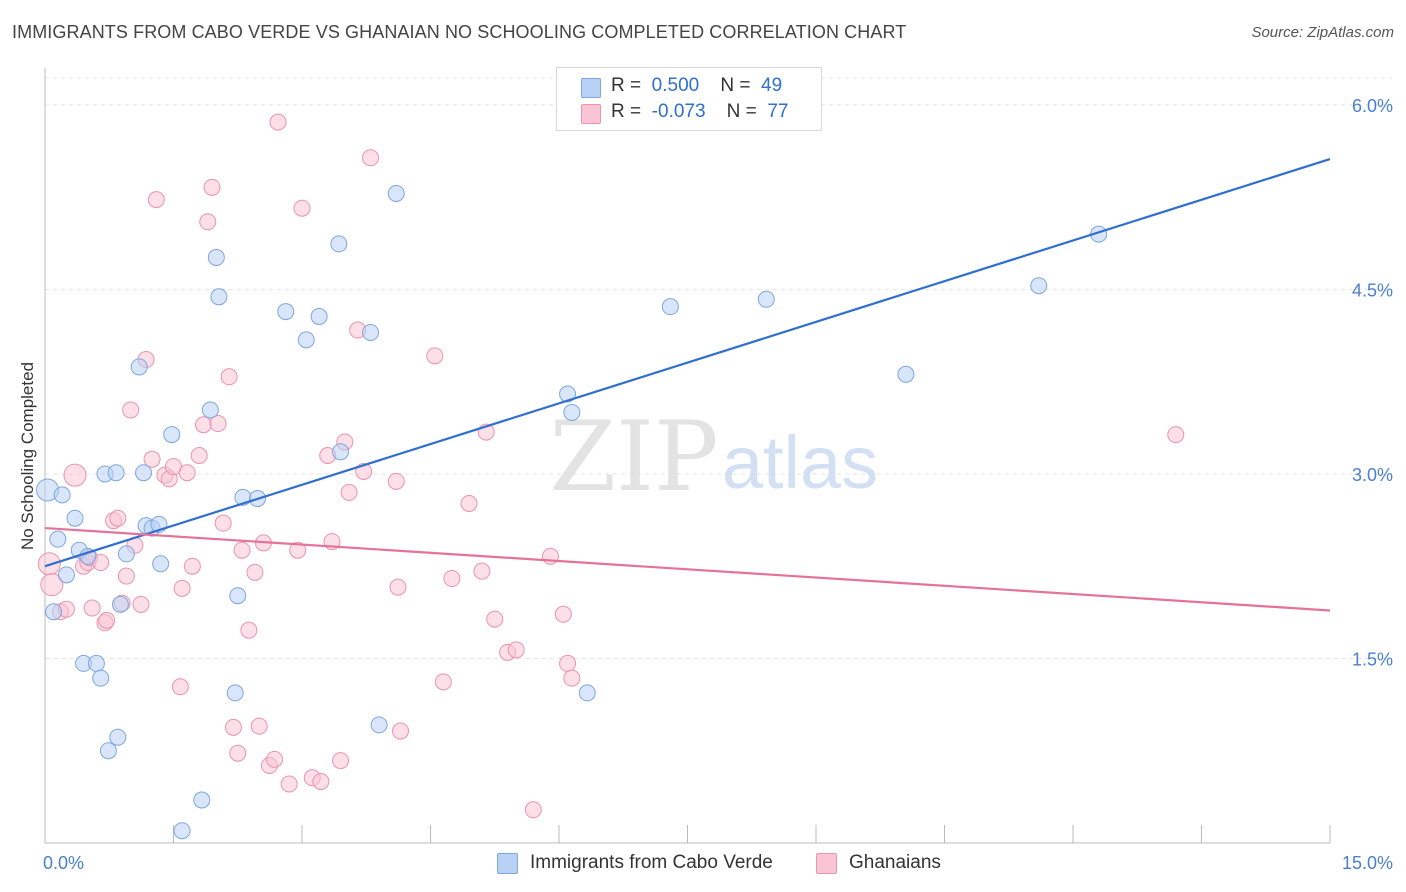 Image resolution: width=1406 pixels, height=892 pixels. I want to click on watermark-atlas: atlas, so click(800, 462).